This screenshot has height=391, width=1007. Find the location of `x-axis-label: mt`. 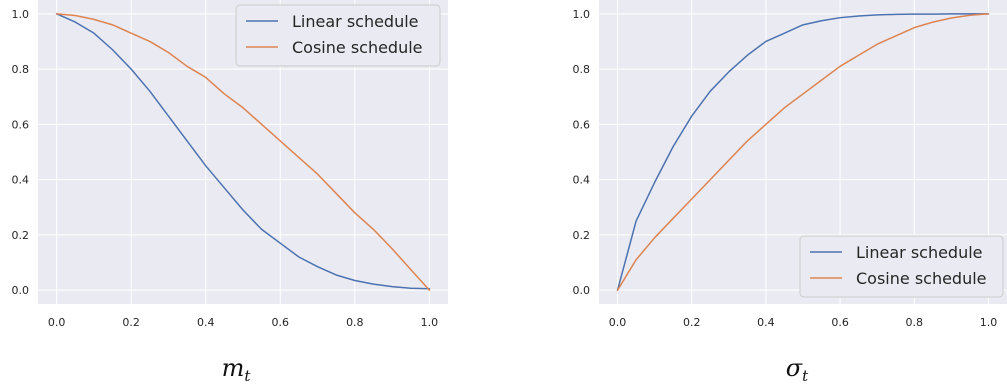

x-axis-label: mt is located at coordinates (237, 369).